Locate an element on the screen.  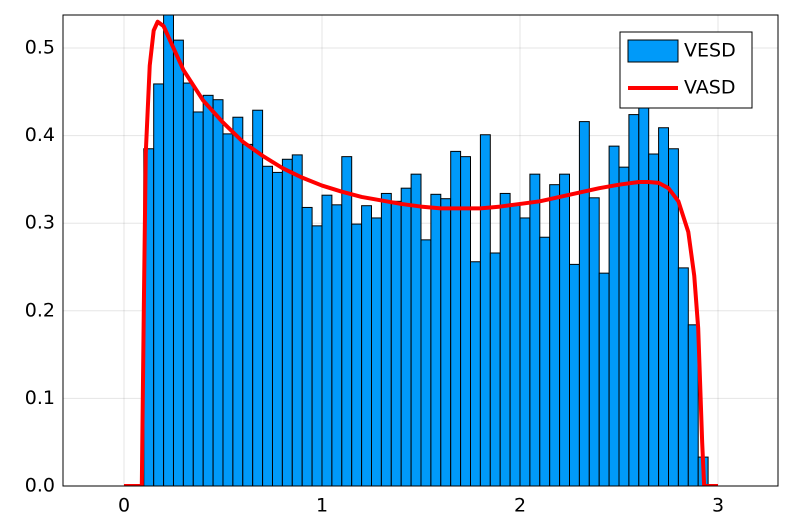
x-tick-label: 3 is located at coordinates (718, 506).